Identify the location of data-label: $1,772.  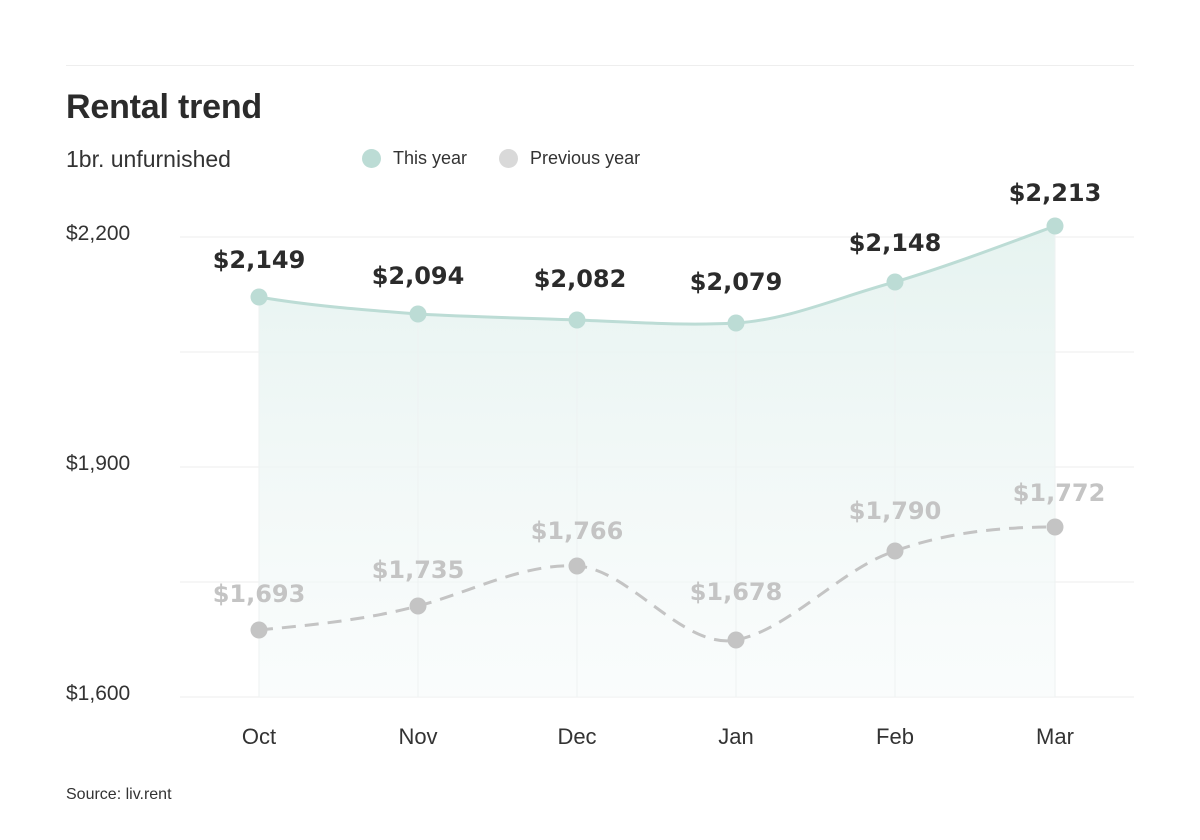
(1059, 493).